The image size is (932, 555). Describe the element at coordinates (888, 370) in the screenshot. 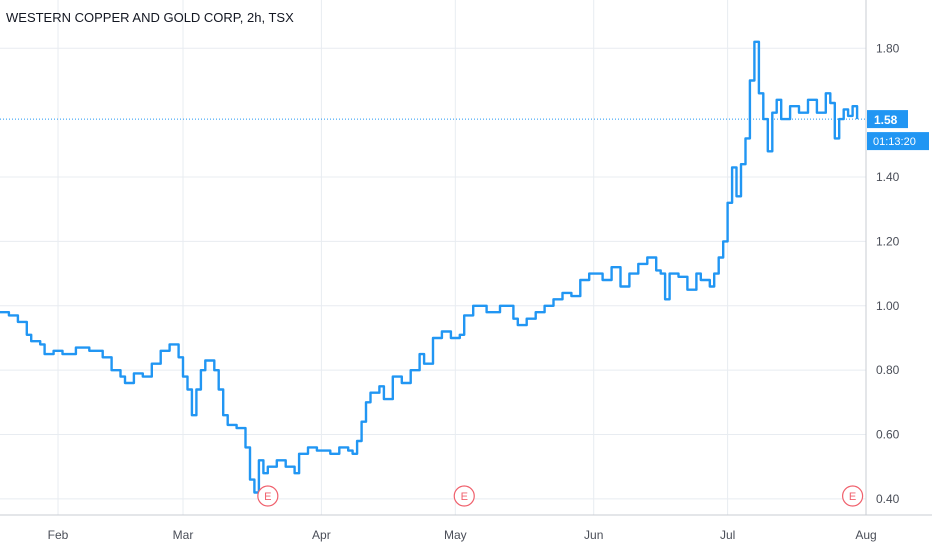

I see `y-tick-label: 0.80` at that location.